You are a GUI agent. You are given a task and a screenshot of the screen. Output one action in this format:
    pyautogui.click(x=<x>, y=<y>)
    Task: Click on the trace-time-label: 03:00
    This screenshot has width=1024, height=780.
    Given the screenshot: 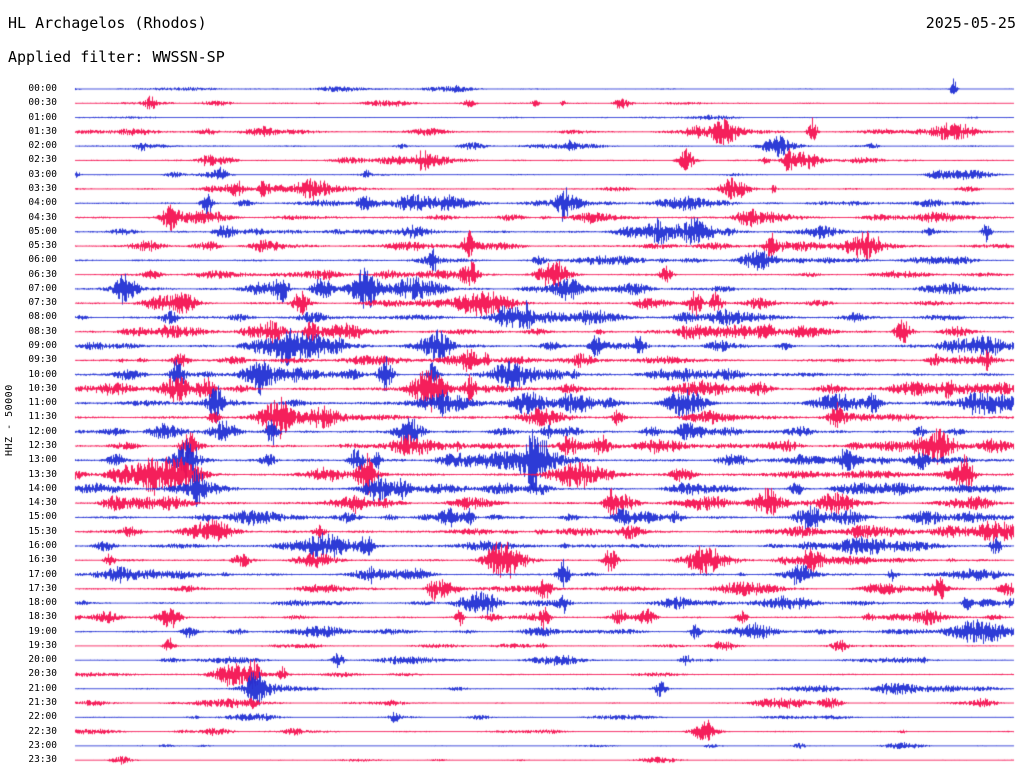 What is the action you would take?
    pyautogui.click(x=42, y=174)
    